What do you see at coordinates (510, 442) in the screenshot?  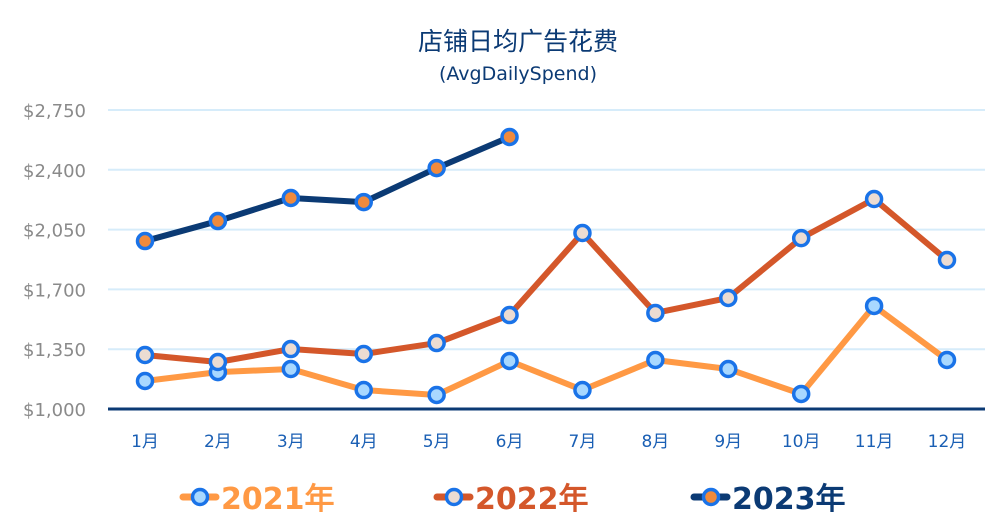 I see `x-tick-label: 6月` at bounding box center [510, 442].